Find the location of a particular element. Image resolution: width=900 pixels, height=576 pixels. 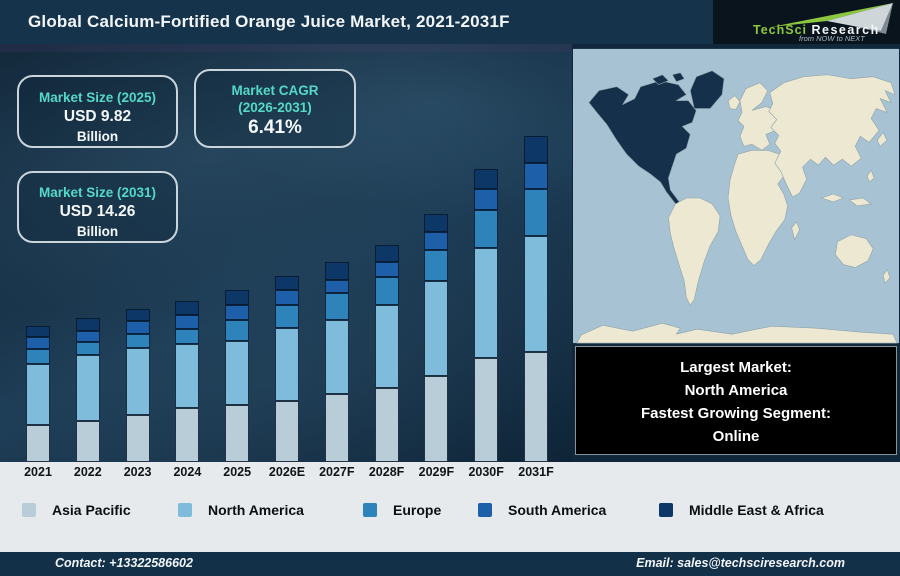

map-asia is located at coordinates (832, 136).